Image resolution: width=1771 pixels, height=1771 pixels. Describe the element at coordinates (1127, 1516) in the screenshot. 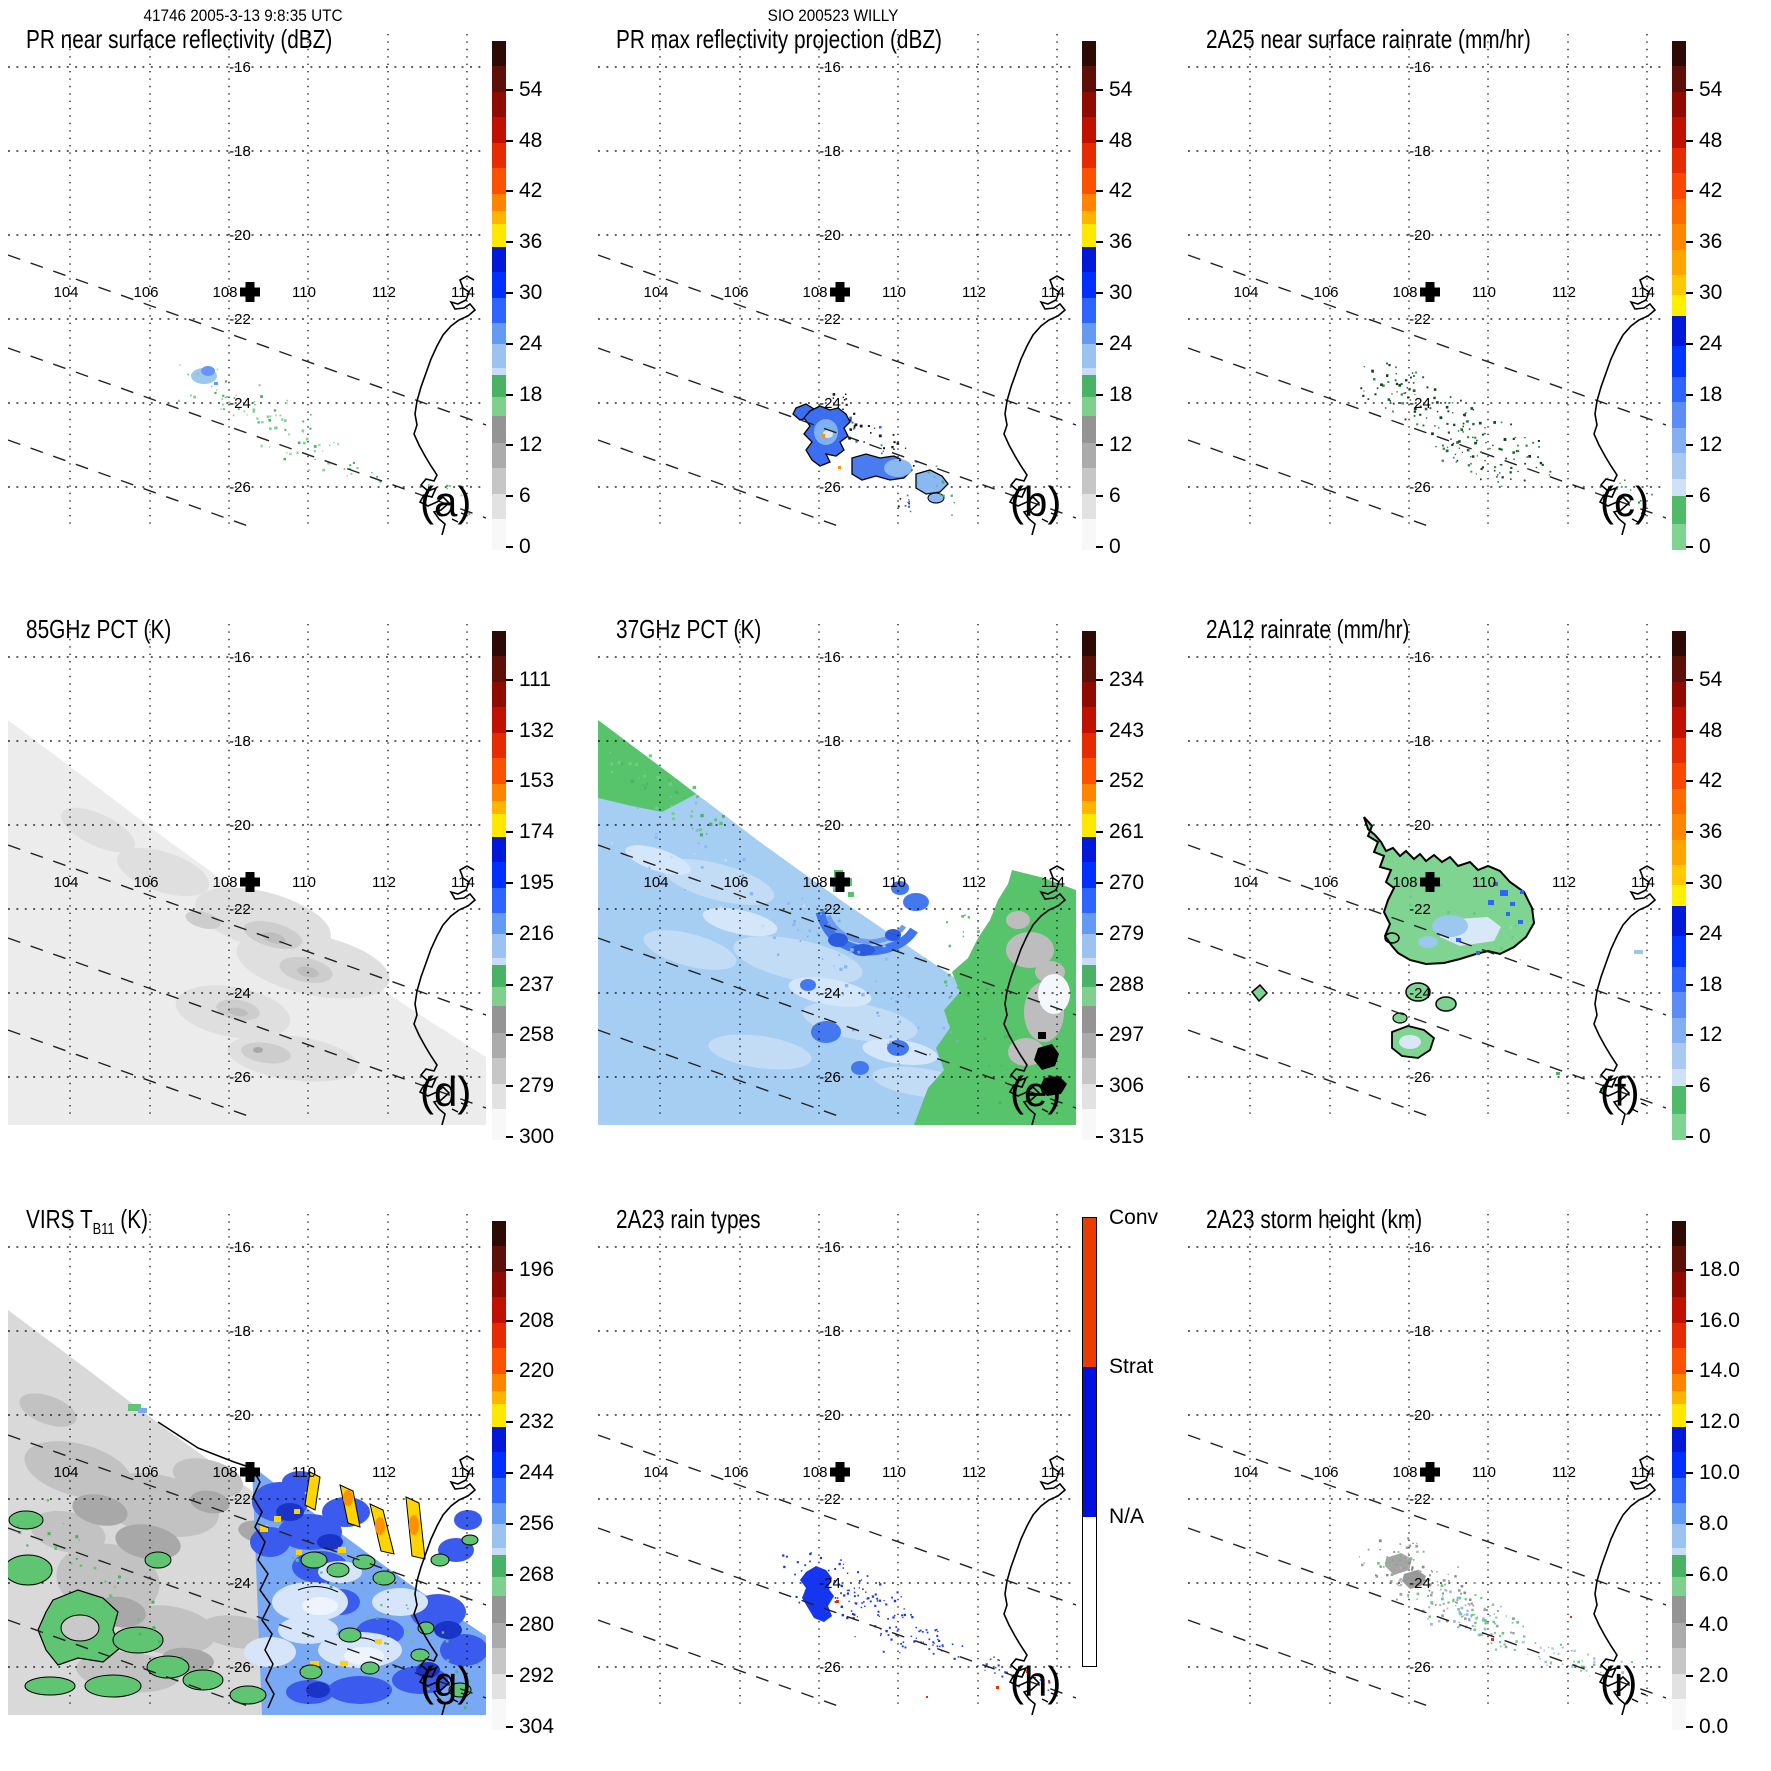

I see `rain-type-label: N/A` at that location.